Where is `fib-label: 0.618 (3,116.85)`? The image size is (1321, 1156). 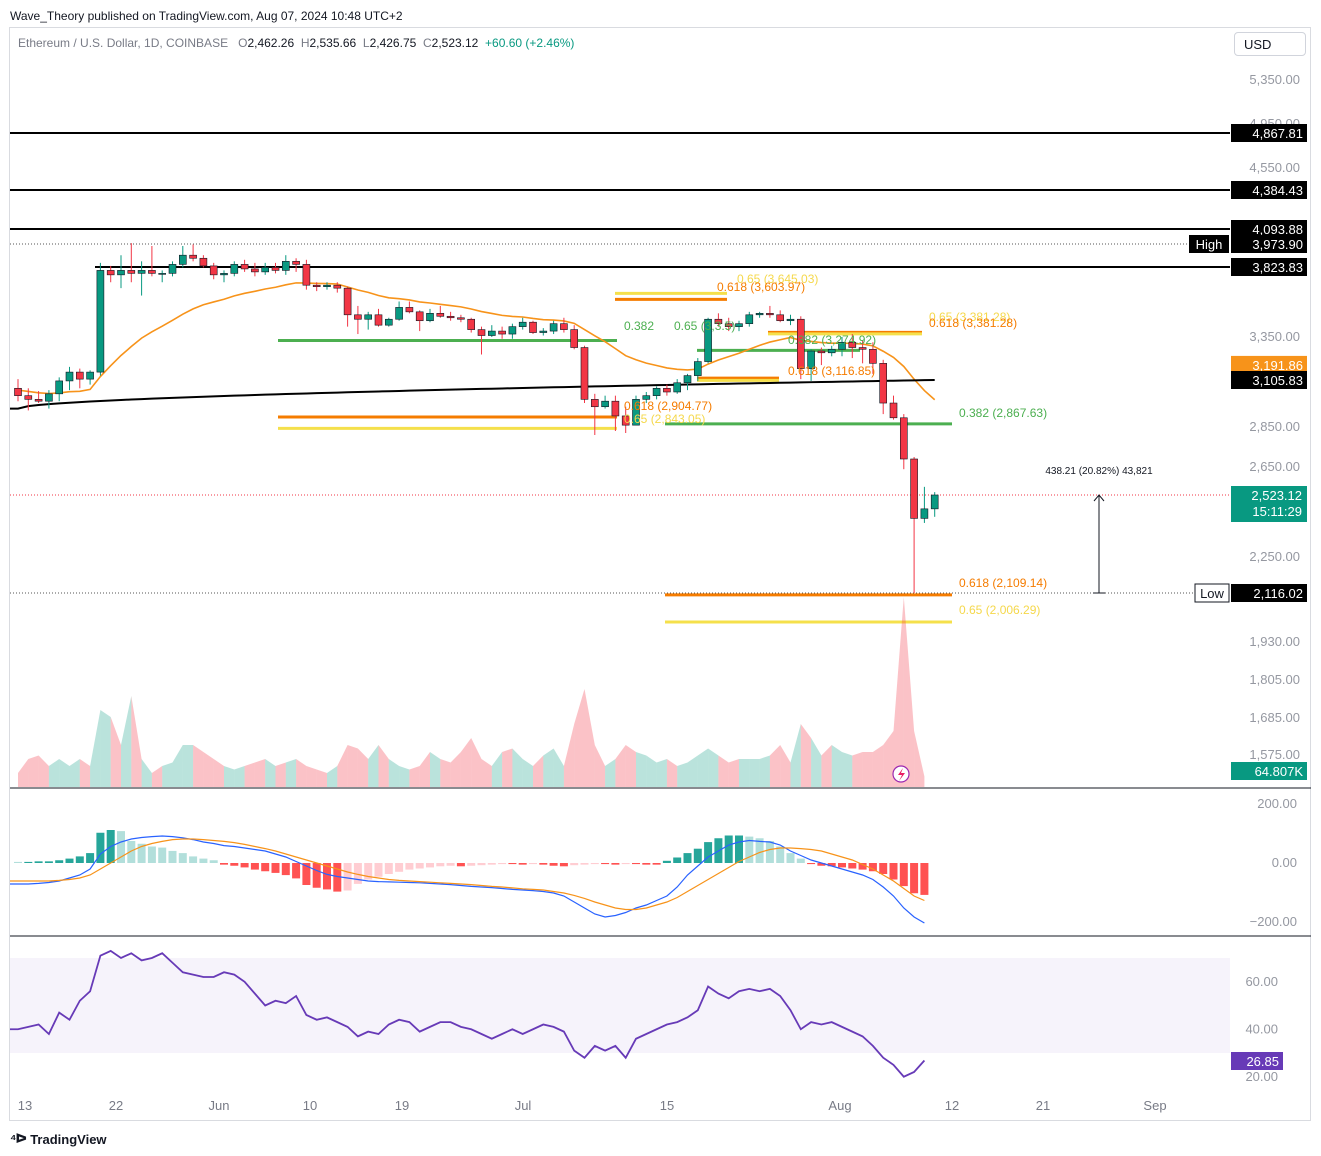
fib-label: 0.618 (3,116.85) is located at coordinates (831, 371).